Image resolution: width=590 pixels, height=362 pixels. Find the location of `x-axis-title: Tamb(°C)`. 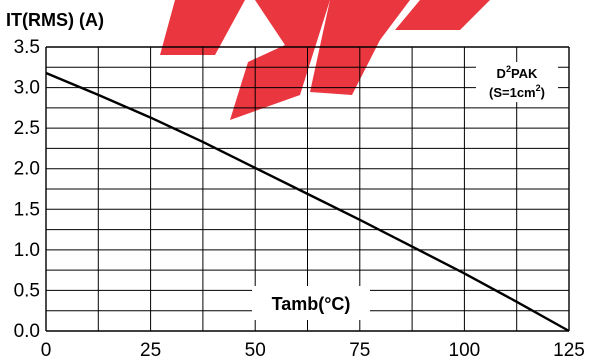

x-axis-title: Tamb(°C) is located at coordinates (311, 304).